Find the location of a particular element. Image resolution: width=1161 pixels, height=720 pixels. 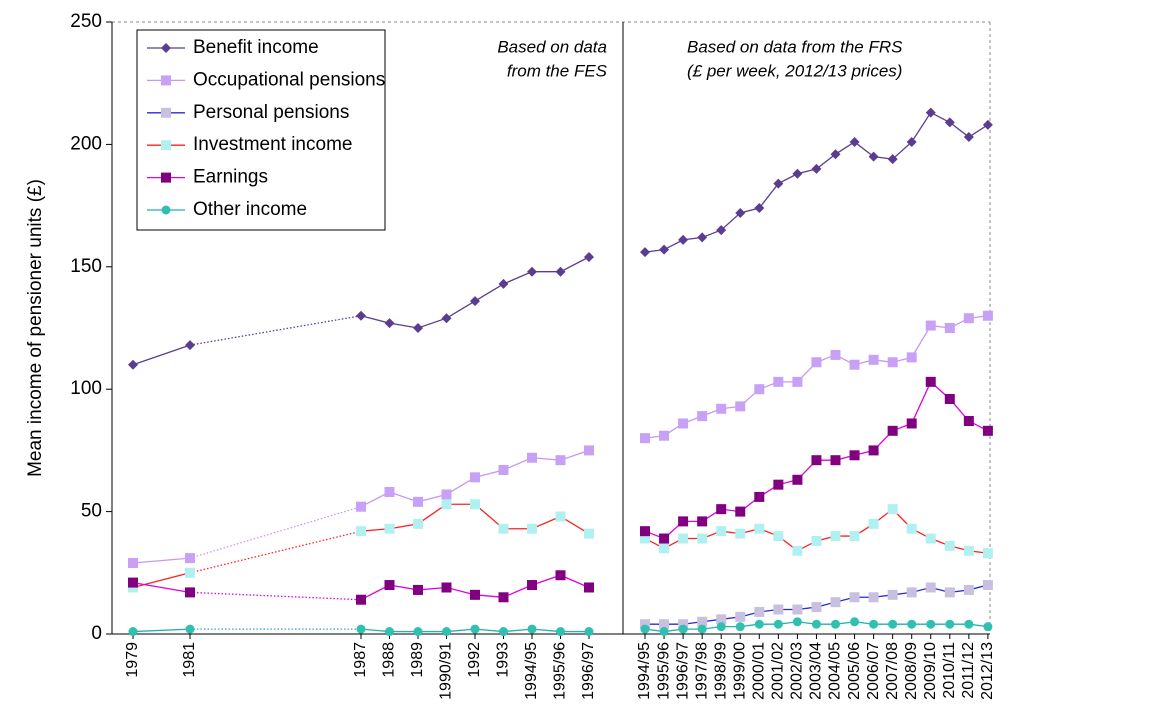

x-tick-label: 2003/04 is located at coordinates (816, 671).